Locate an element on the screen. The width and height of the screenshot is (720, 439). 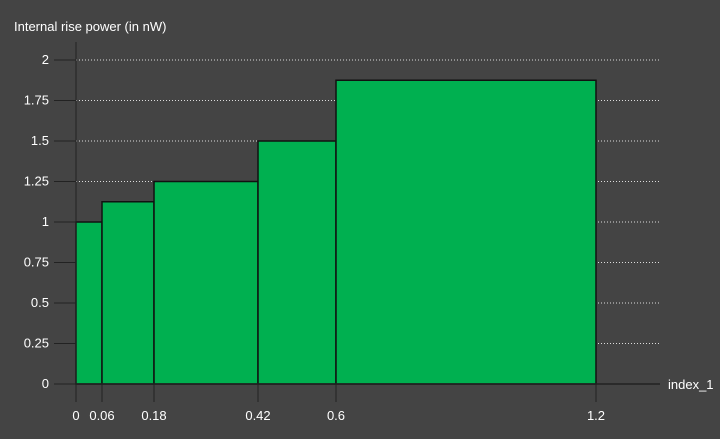
x-tick-label: 0.6 is located at coordinates (336, 415).